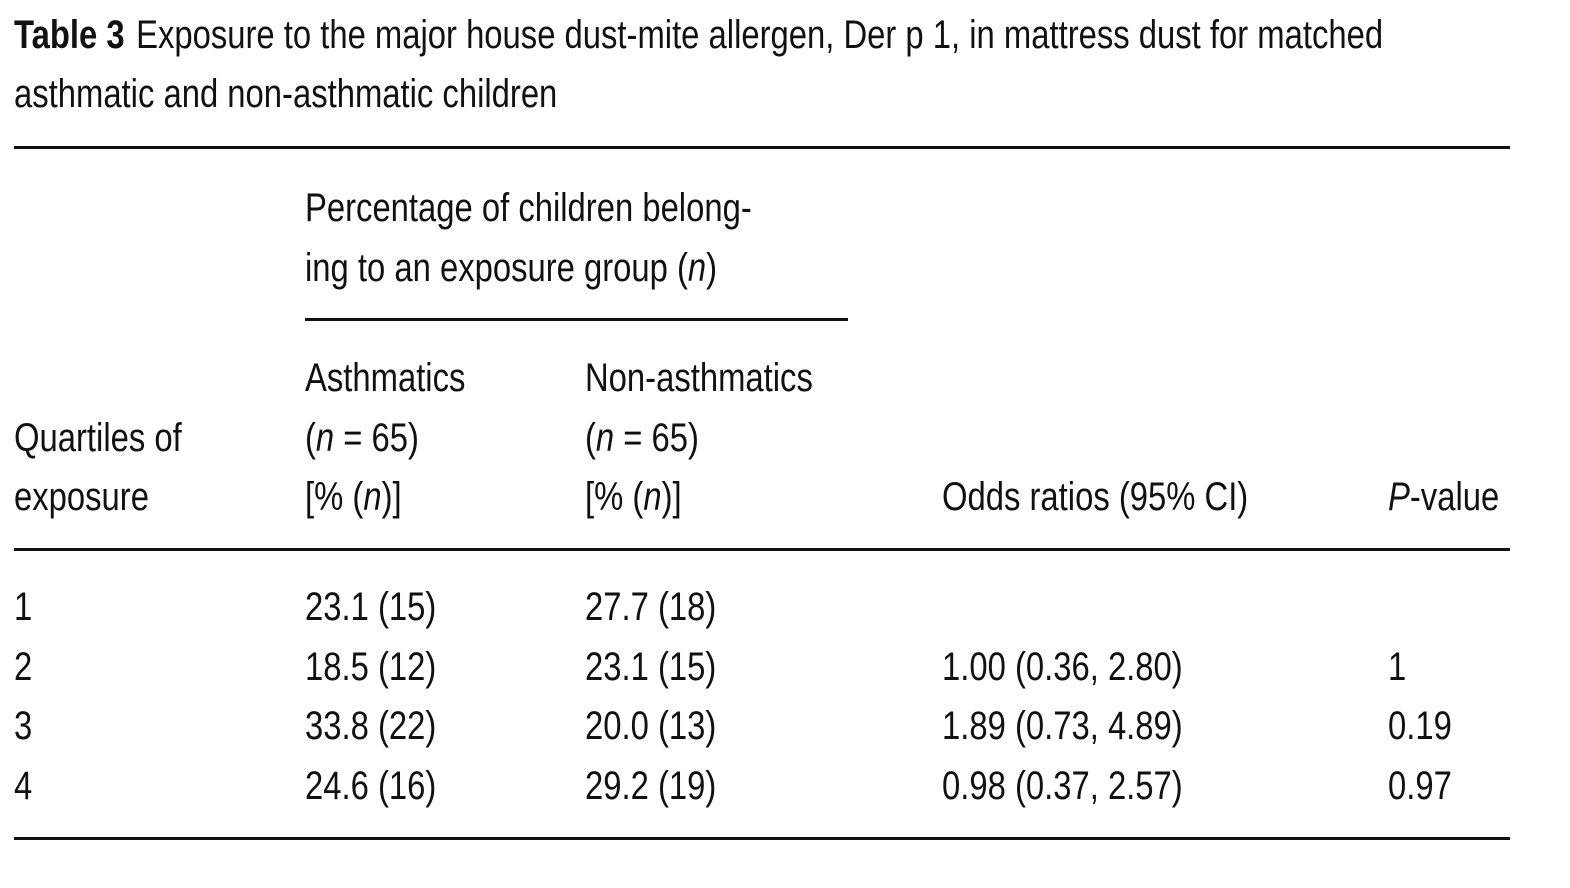 The image size is (1570, 888). What do you see at coordinates (1062, 666) in the screenshot?
I see `table-cell: 1.00 (0.36, 2.80)` at bounding box center [1062, 666].